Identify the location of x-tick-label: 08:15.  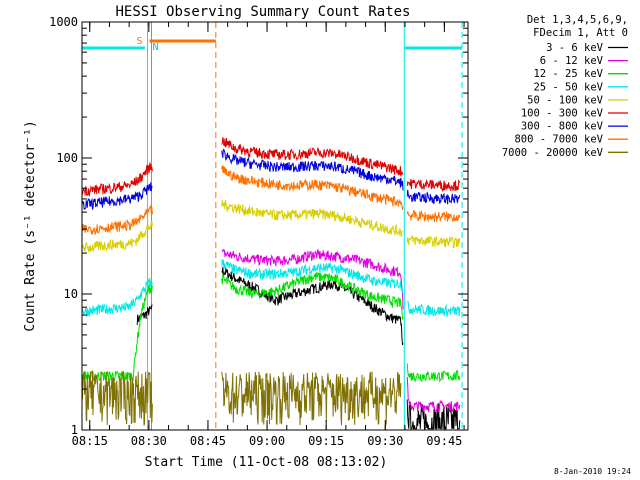
(90, 441).